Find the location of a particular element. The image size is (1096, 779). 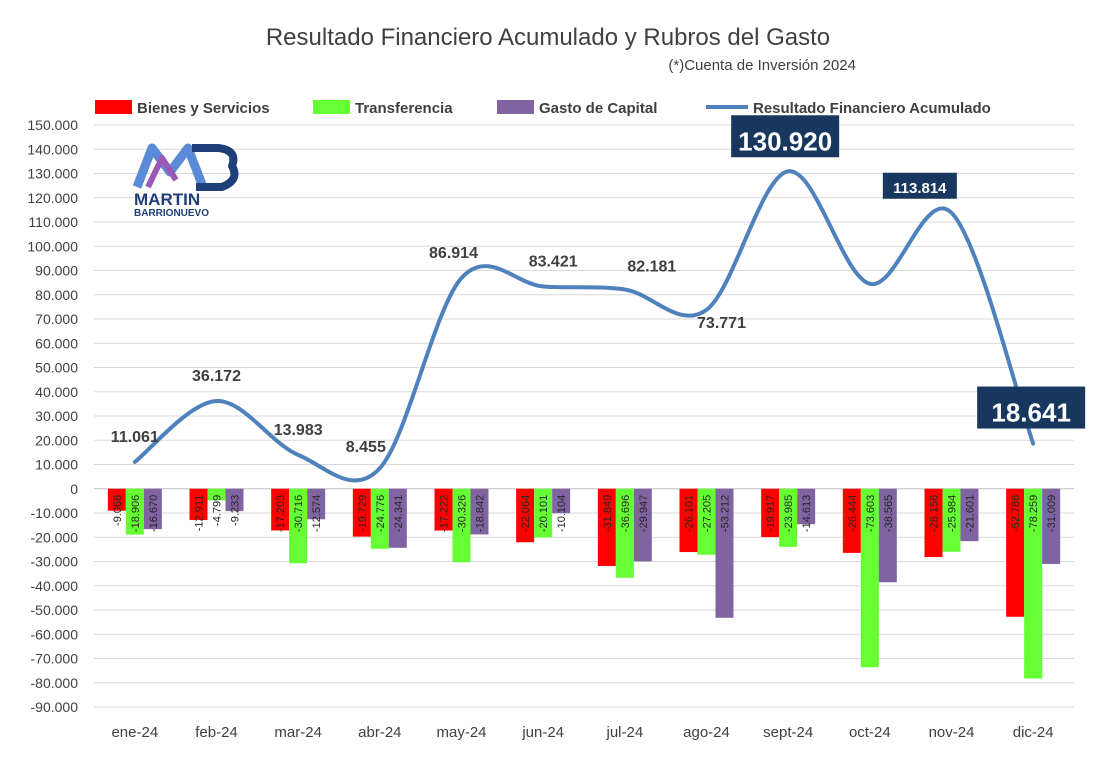

bar-value-label: -30.716 is located at coordinates (299, 513).